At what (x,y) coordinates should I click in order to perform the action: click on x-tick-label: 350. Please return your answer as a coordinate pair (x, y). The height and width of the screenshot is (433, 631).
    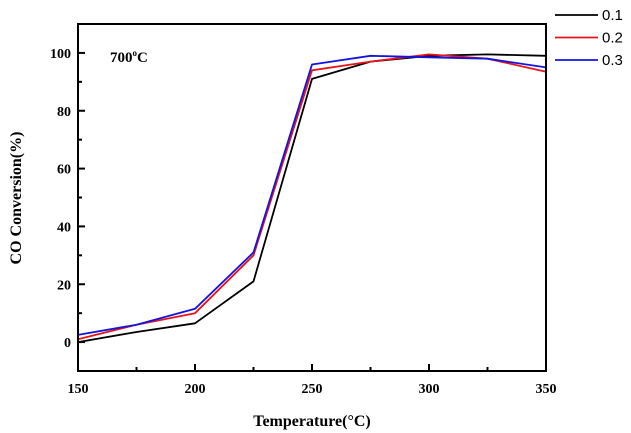
    Looking at the image, I should click on (546, 389).